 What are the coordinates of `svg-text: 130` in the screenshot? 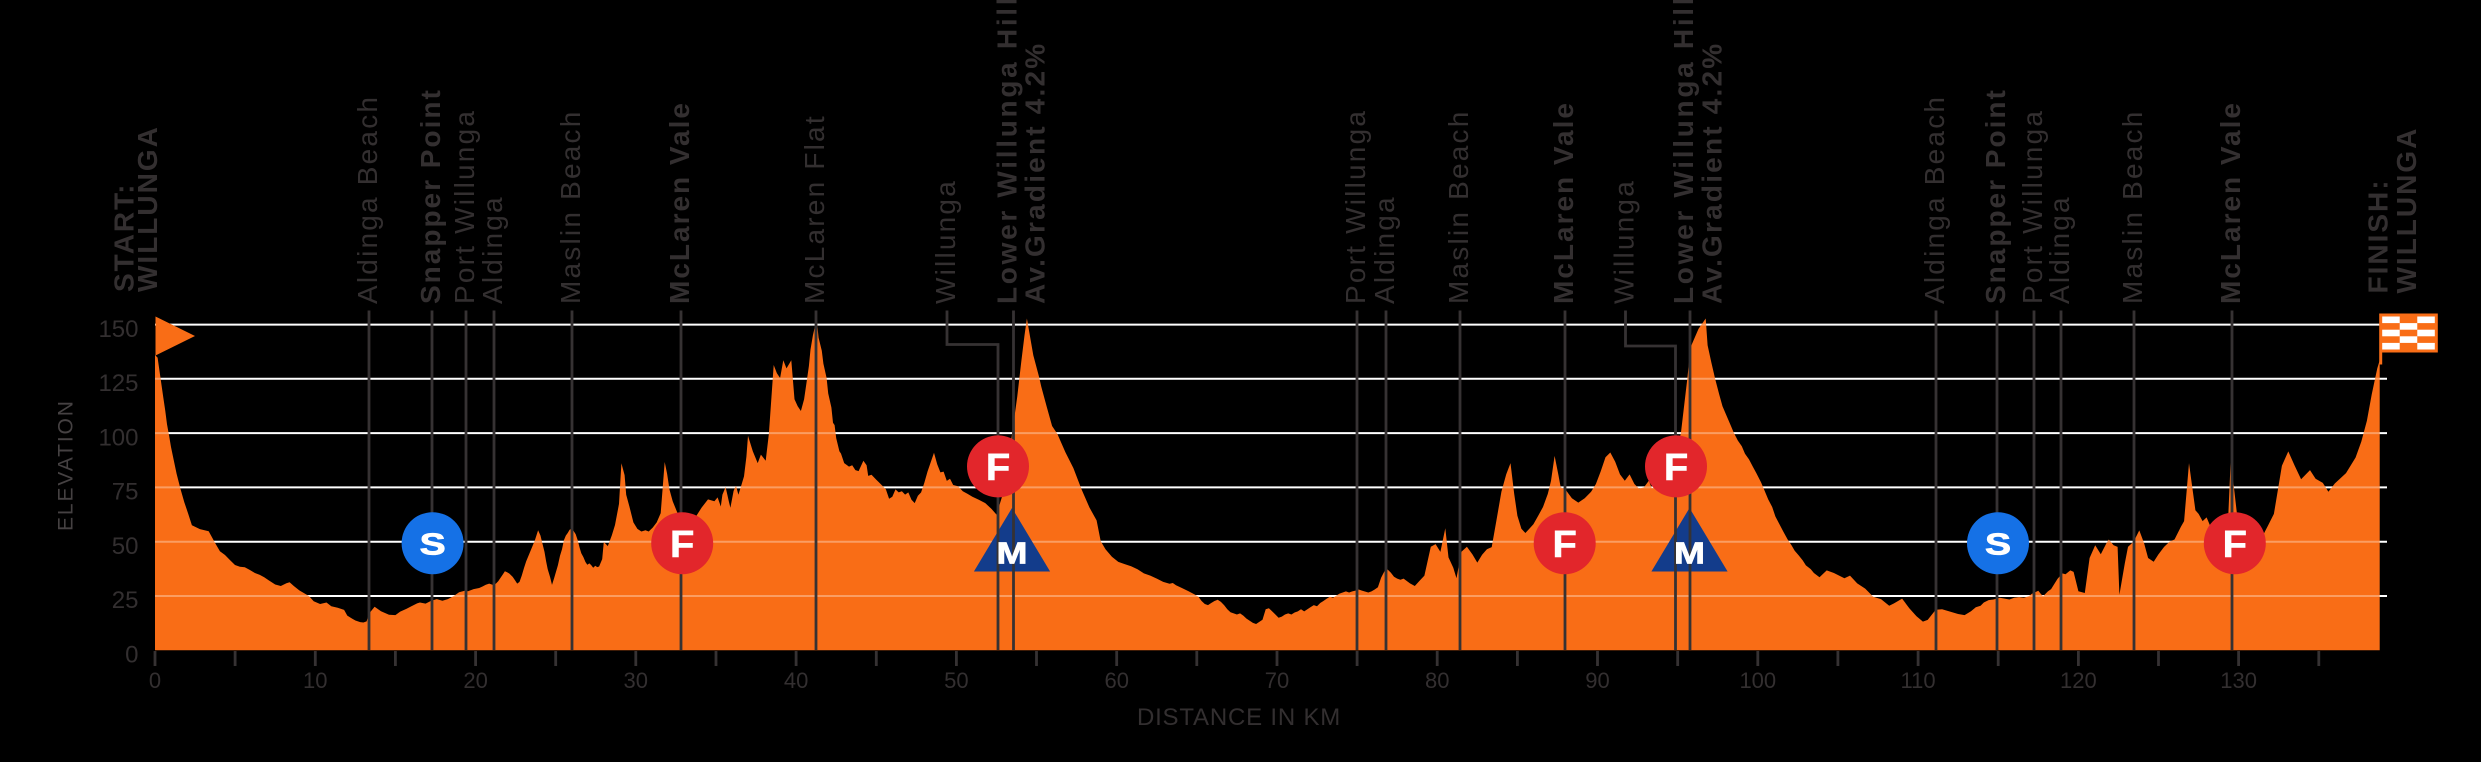 It's located at (2238, 680).